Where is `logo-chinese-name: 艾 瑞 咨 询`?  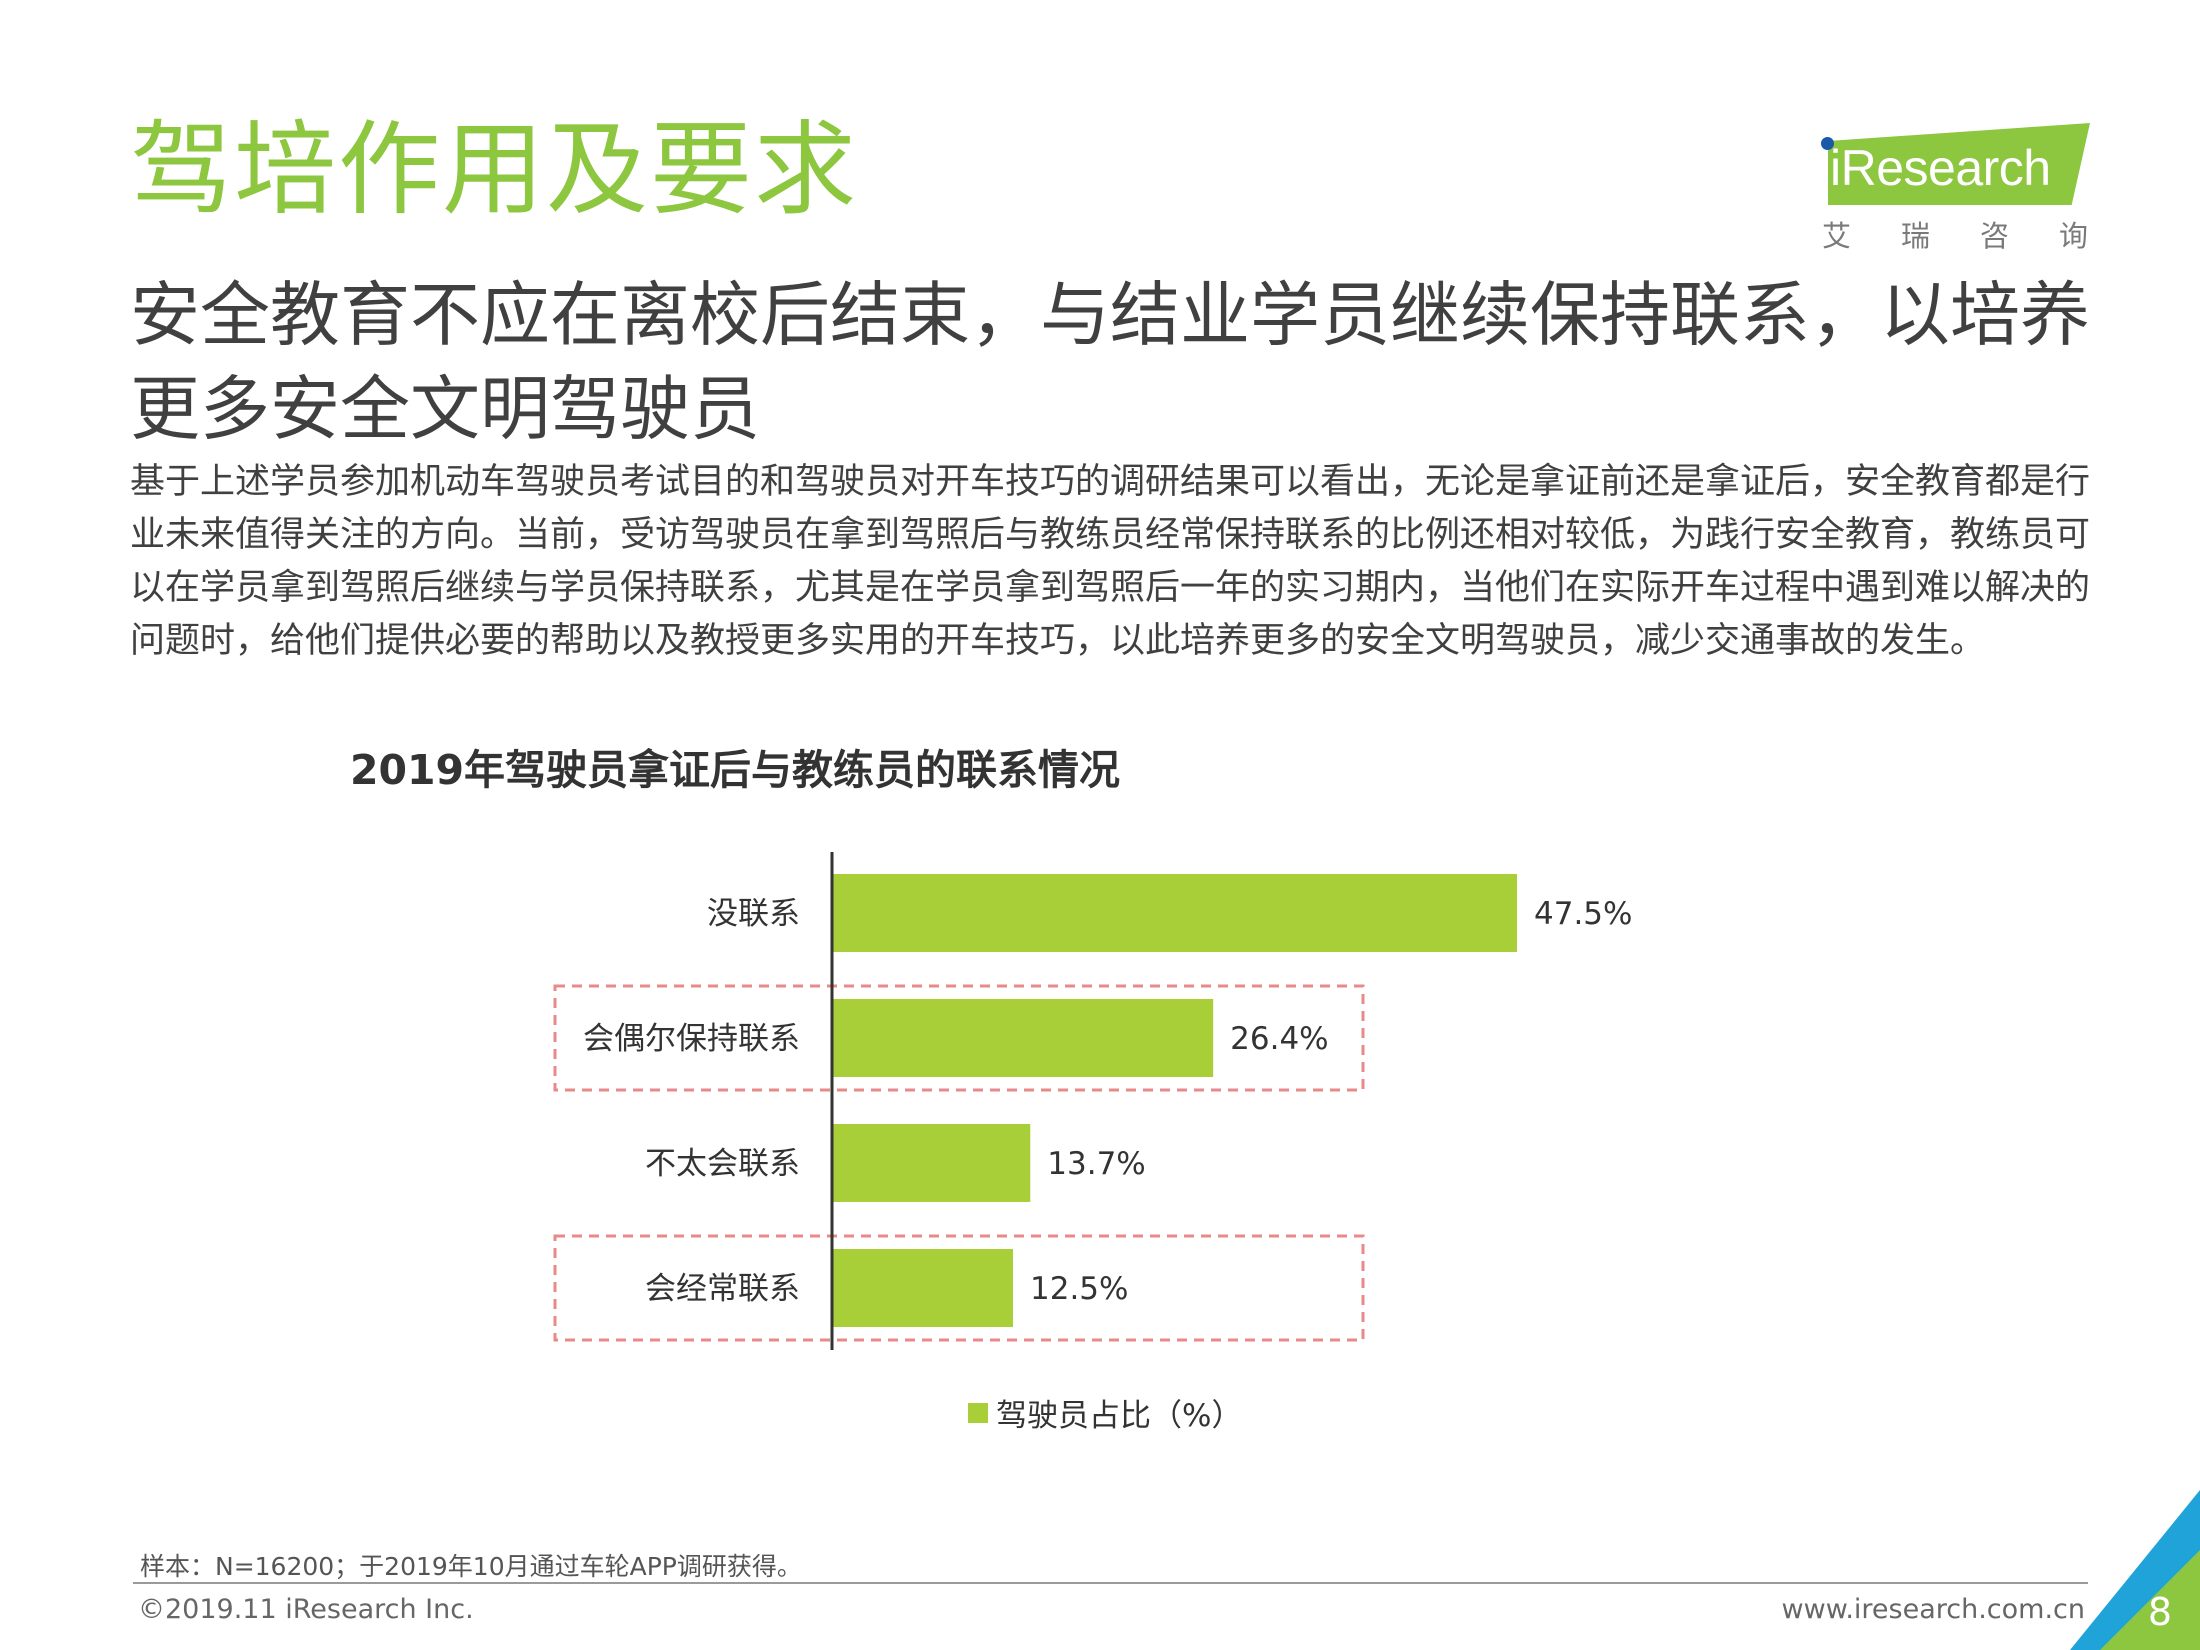 logo-chinese-name: 艾 瑞 咨 询 is located at coordinates (1955, 234).